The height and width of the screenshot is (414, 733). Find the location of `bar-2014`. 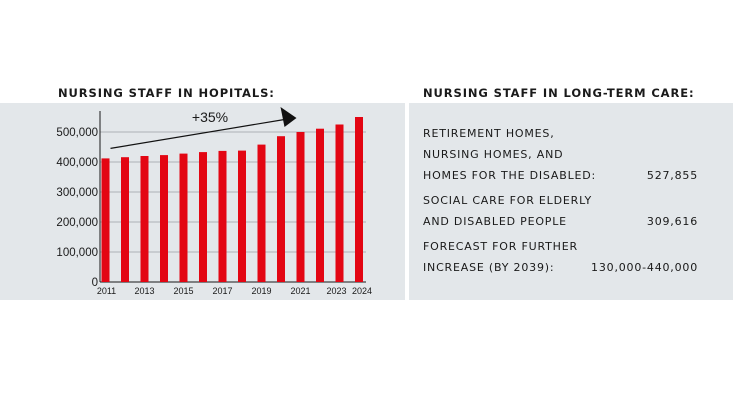

bar-2014 is located at coordinates (164, 218).